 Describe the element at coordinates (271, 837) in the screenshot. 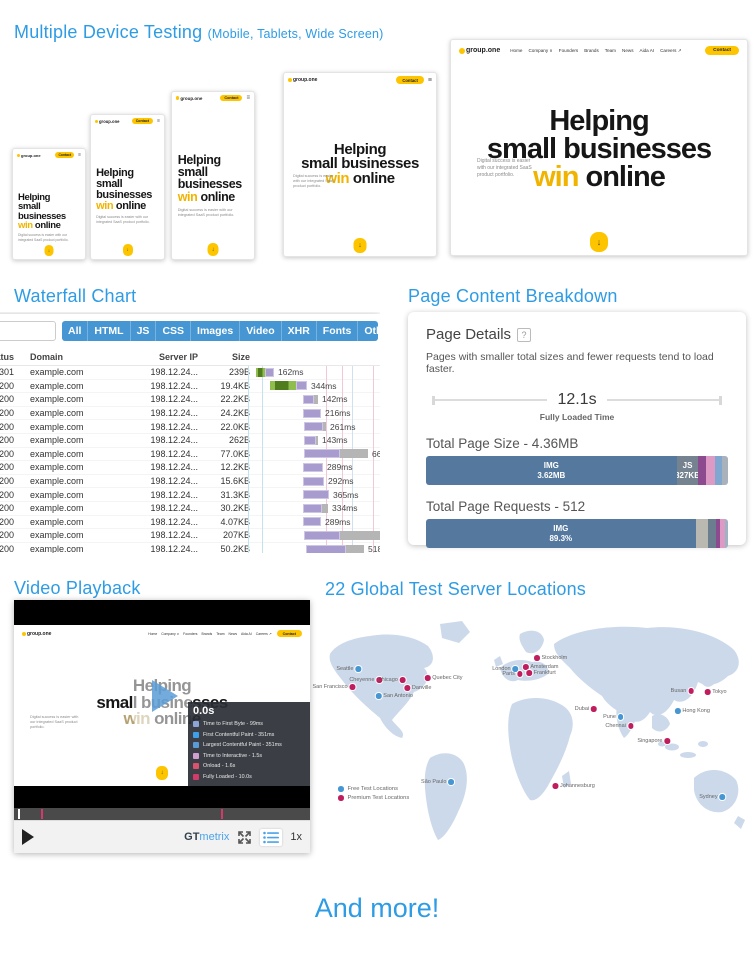

I see `metrics-list-toggle` at that location.